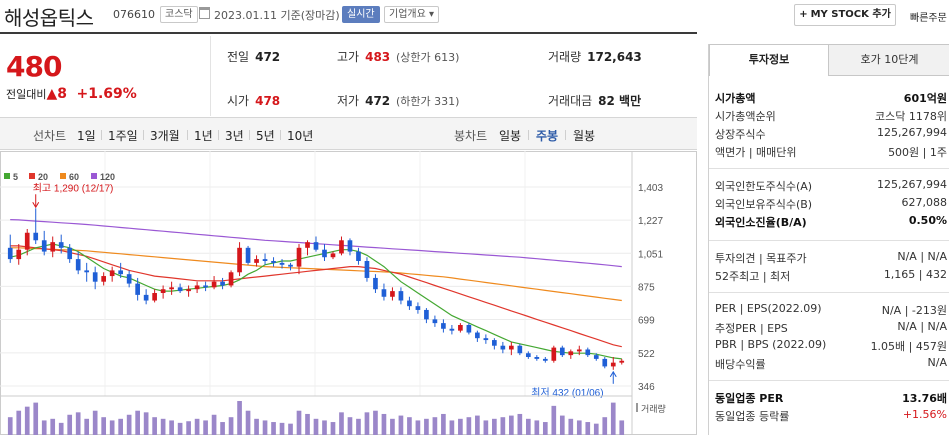 The width and height of the screenshot is (949, 435). I want to click on tab-3y: 3년, so click(234, 136).